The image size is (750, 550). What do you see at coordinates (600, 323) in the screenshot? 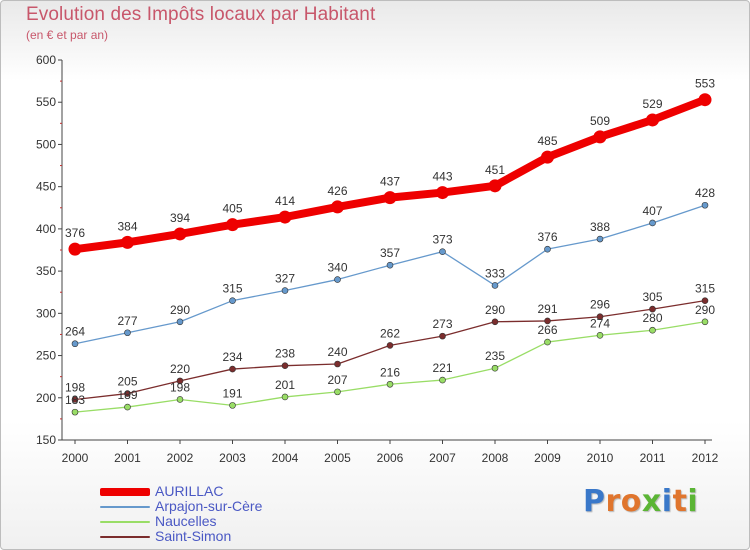
I see `data-label: 274` at bounding box center [600, 323].